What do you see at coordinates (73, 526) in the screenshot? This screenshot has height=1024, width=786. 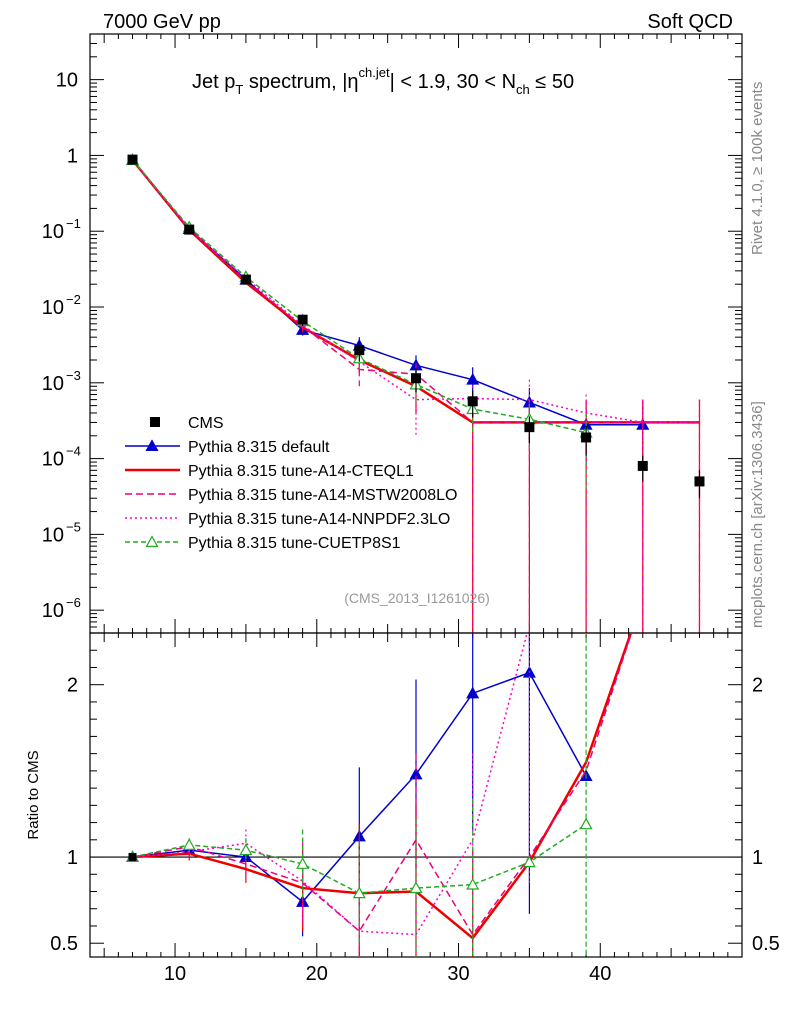 I see `y-tick-exponent: −5` at bounding box center [73, 526].